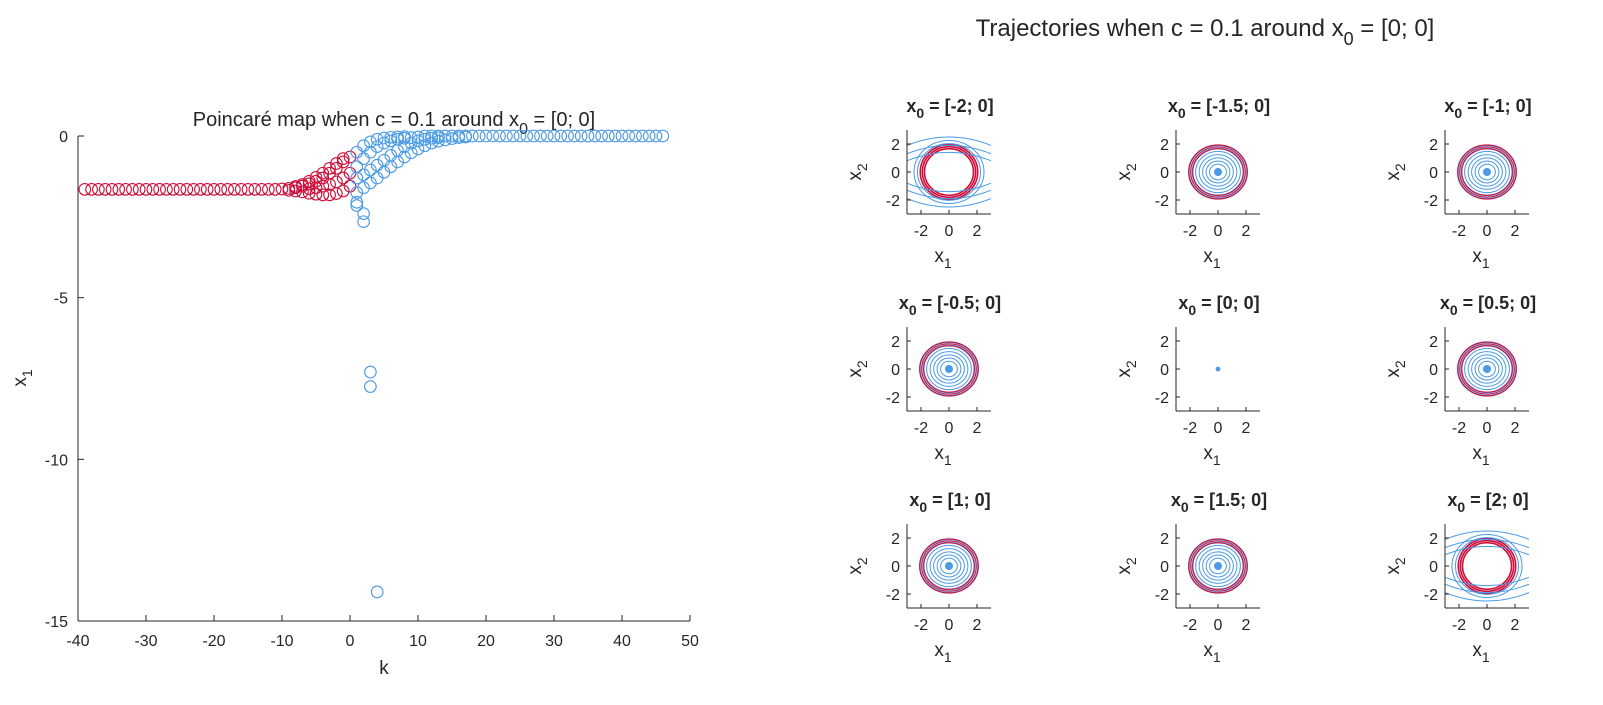  What do you see at coordinates (913, 310) in the screenshot?
I see `label-sub: 0` at bounding box center [913, 310].